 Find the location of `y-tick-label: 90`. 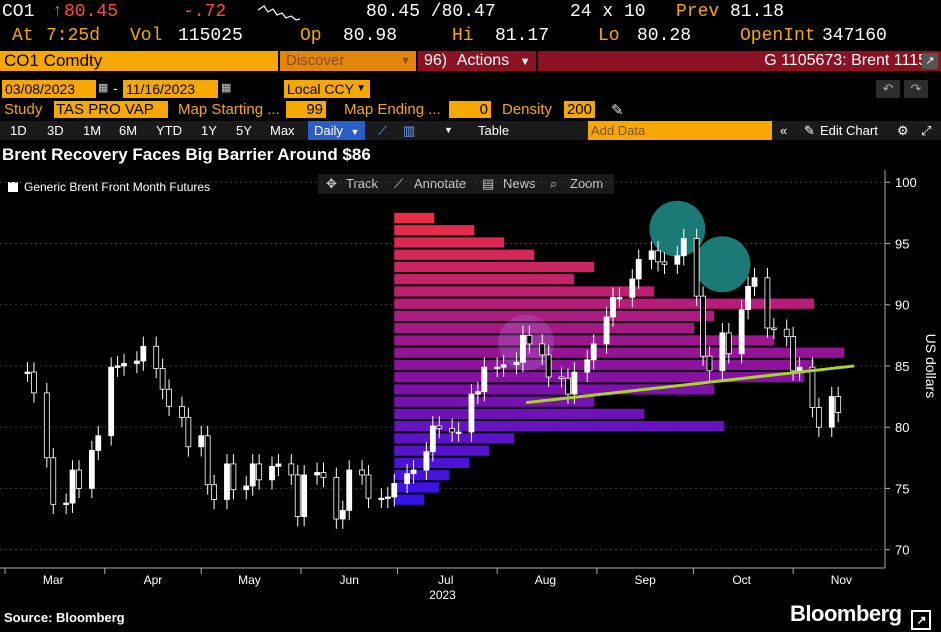

y-tick-label: 90 is located at coordinates (902, 305).